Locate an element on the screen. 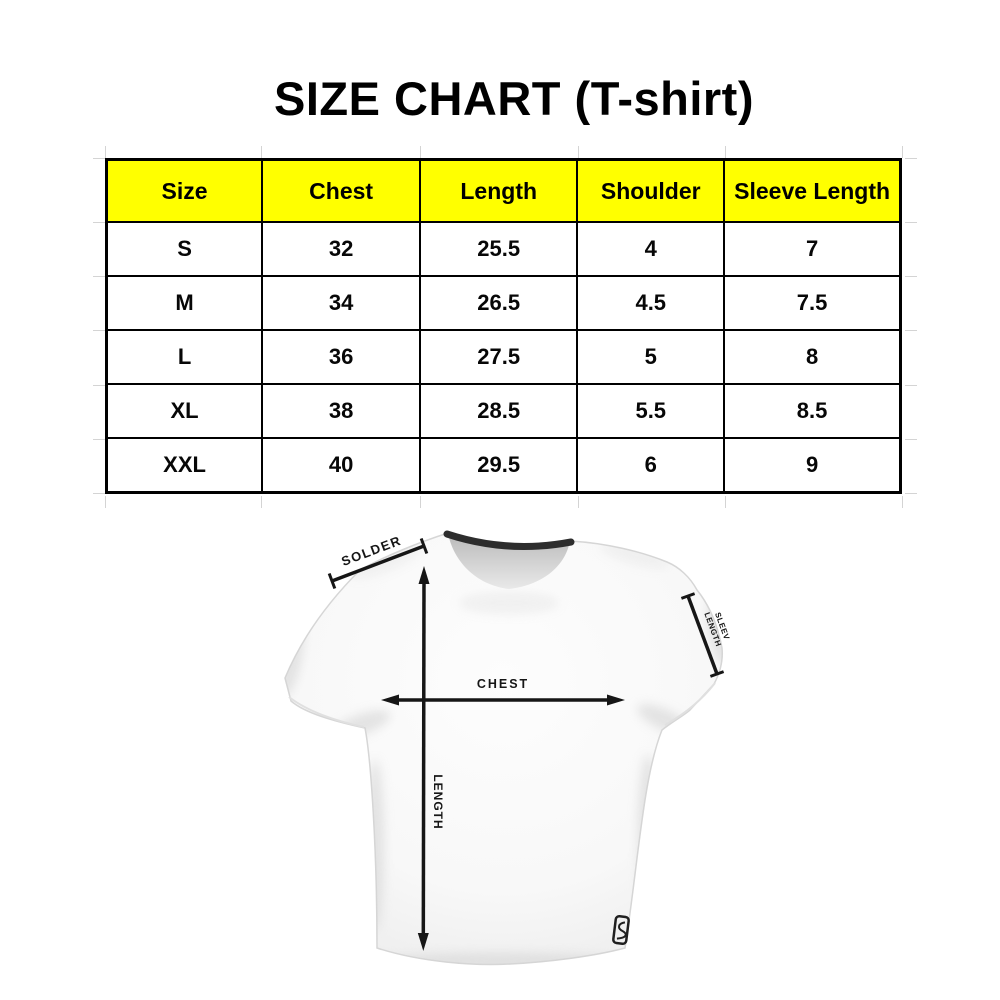 This screenshot has width=1000, height=1000. table-row-l: L 36 27.5 5 8 is located at coordinates (503, 357).